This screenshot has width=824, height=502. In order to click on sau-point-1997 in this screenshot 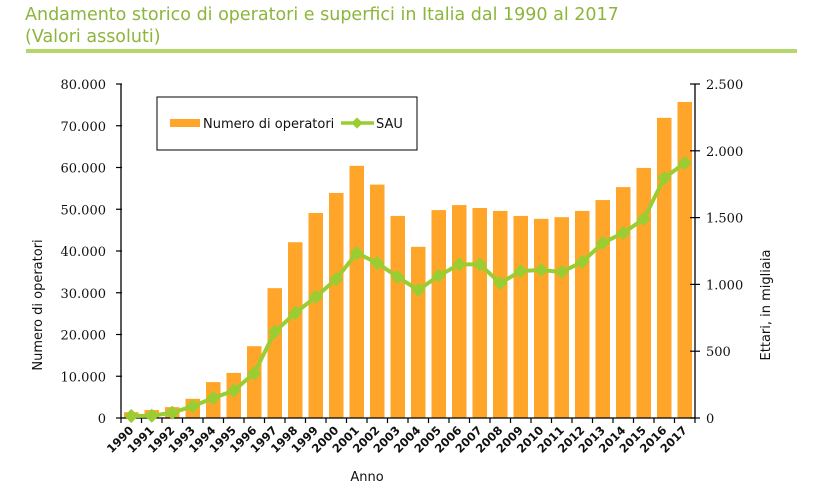, I will do `click(274, 331)`.